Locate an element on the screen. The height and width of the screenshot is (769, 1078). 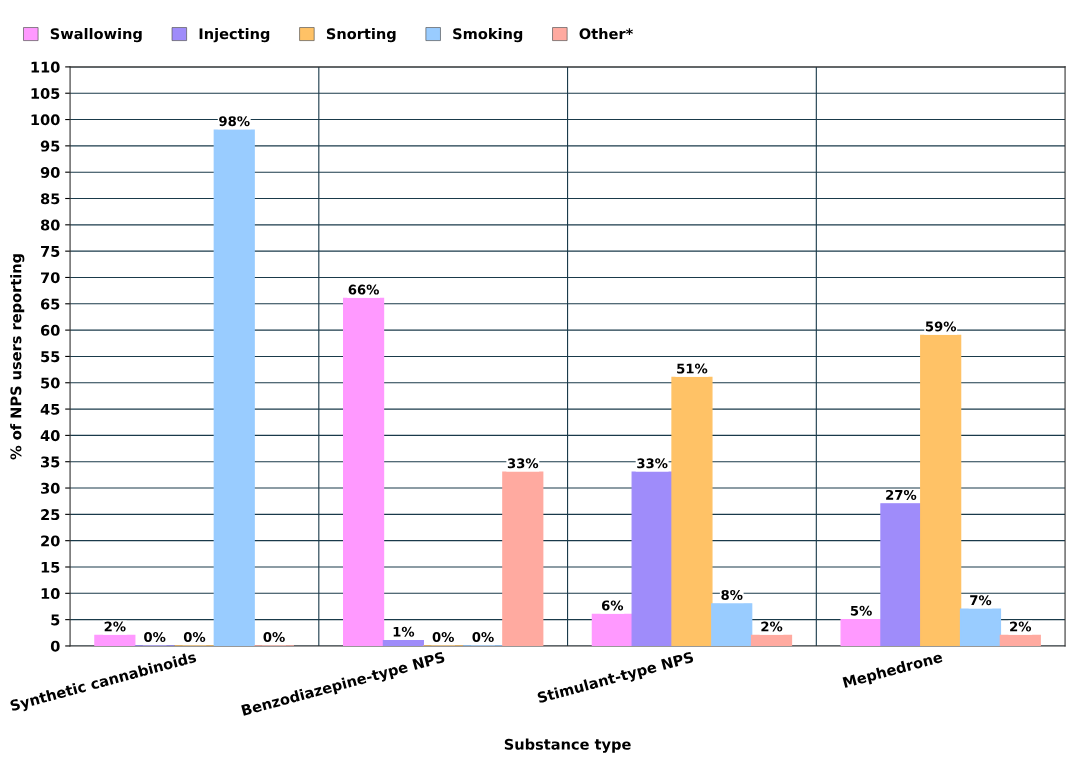
y-tick-label: 65 is located at coordinates (50, 304).